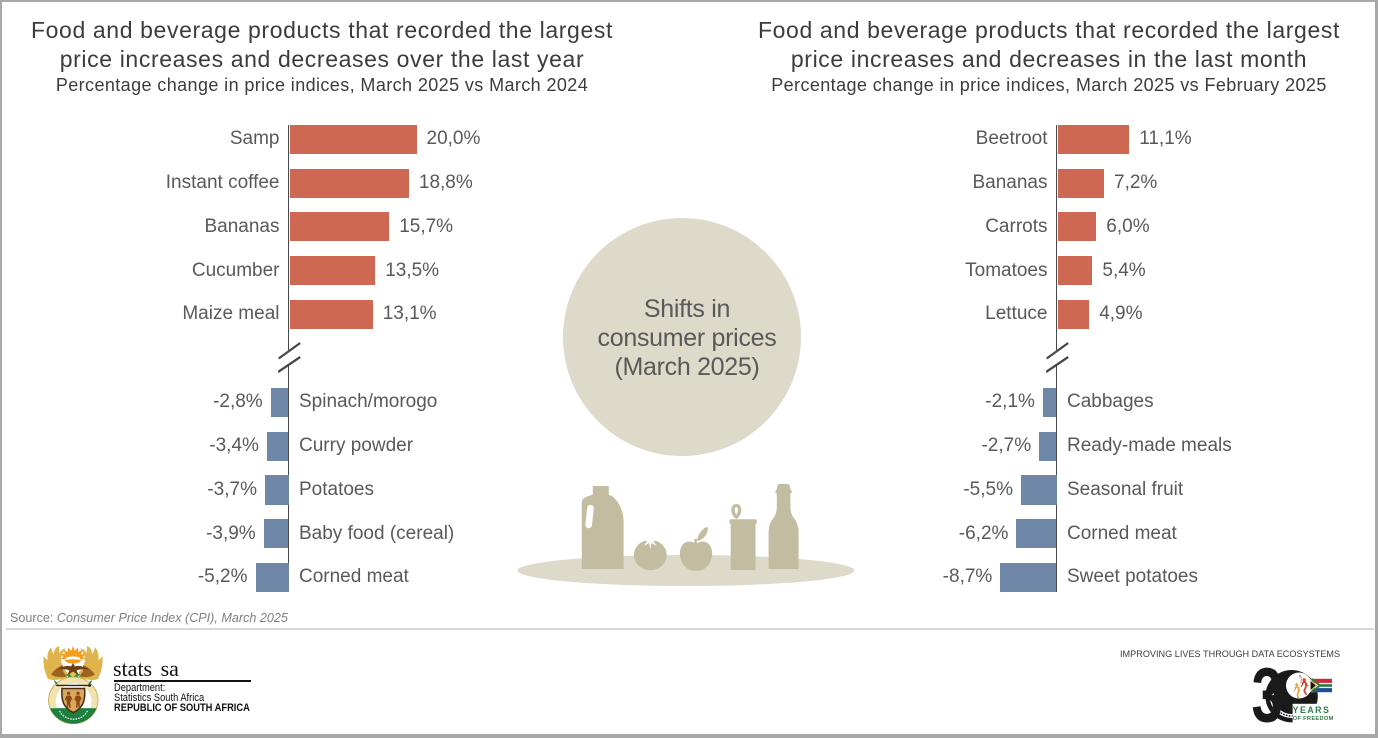  Describe the element at coordinates (1266, 694) in the screenshot. I see `svg-text: 3` at that location.